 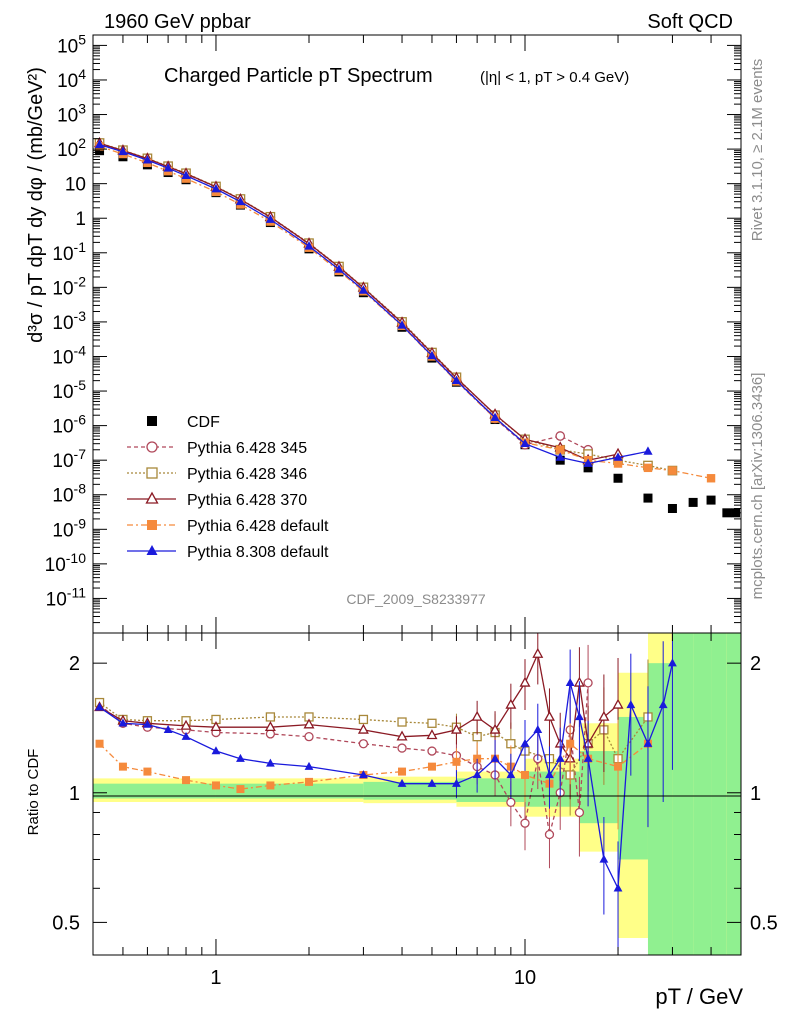 What do you see at coordinates (258, 552) in the screenshot?
I see `legend-label: Pythia 8.308 default` at bounding box center [258, 552].